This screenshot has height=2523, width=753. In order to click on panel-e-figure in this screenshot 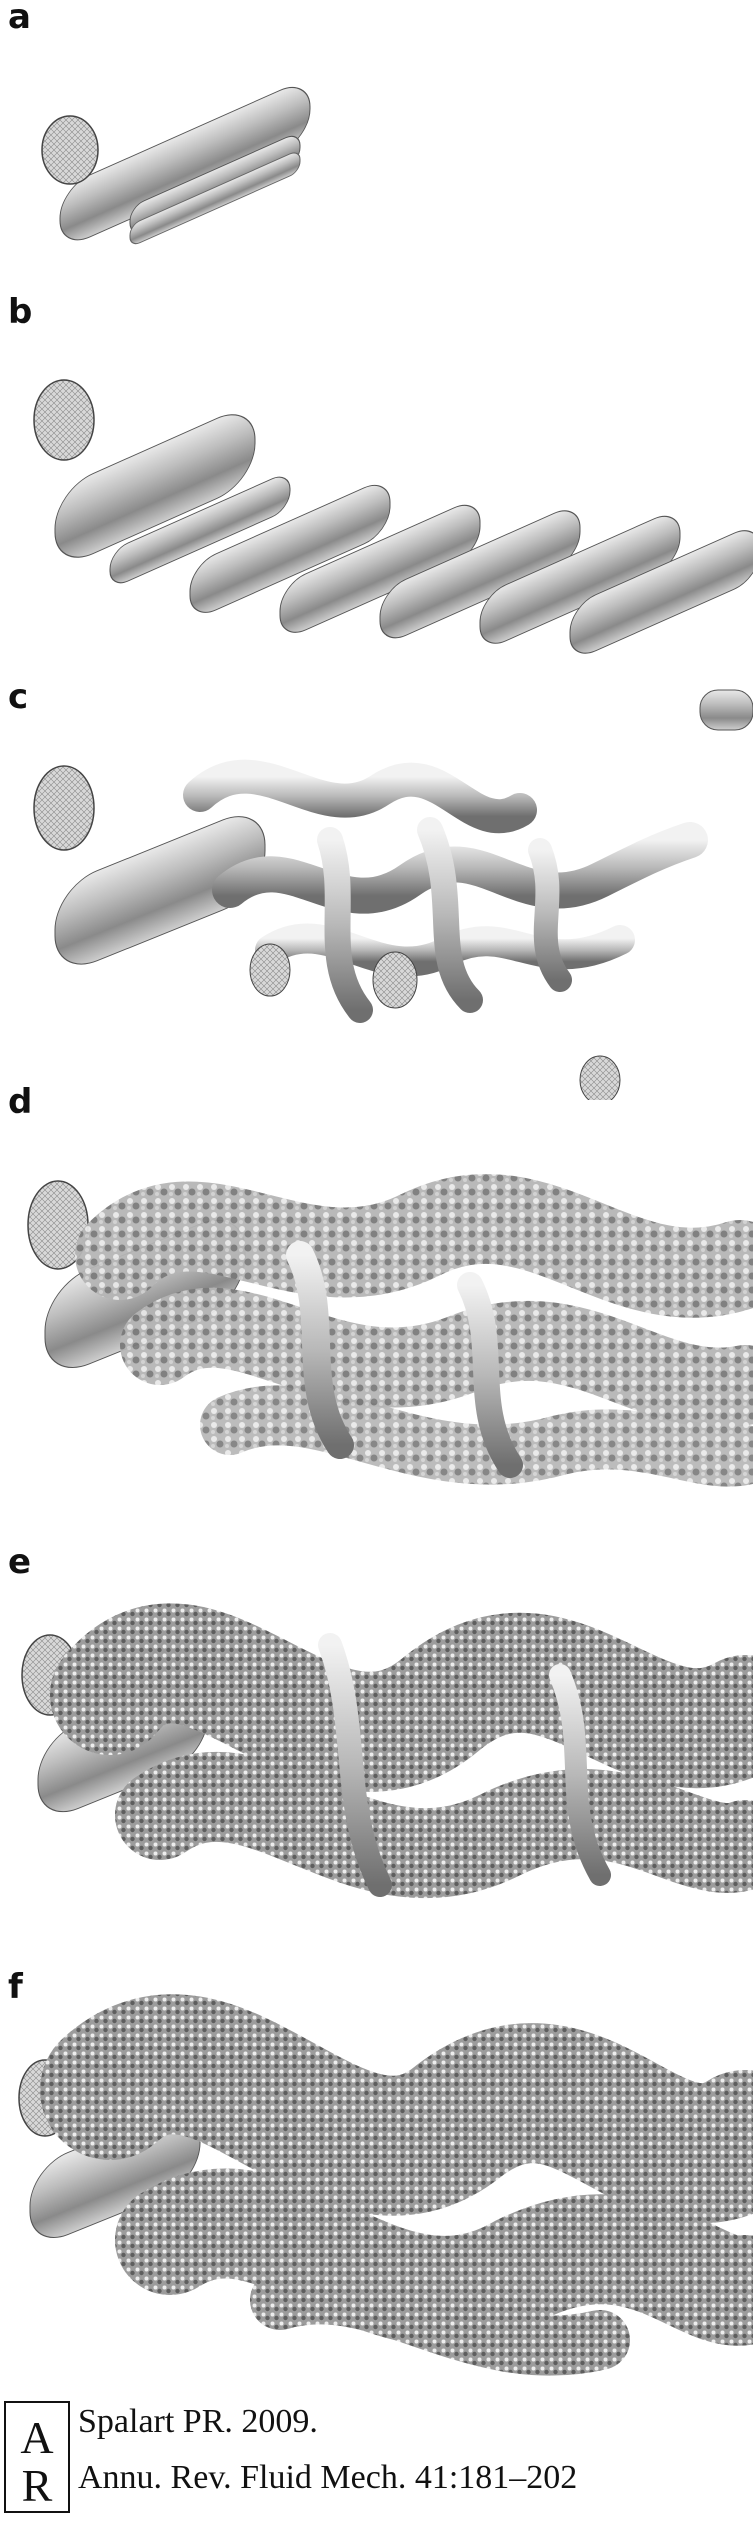, I will do `click(387, 1751)`.